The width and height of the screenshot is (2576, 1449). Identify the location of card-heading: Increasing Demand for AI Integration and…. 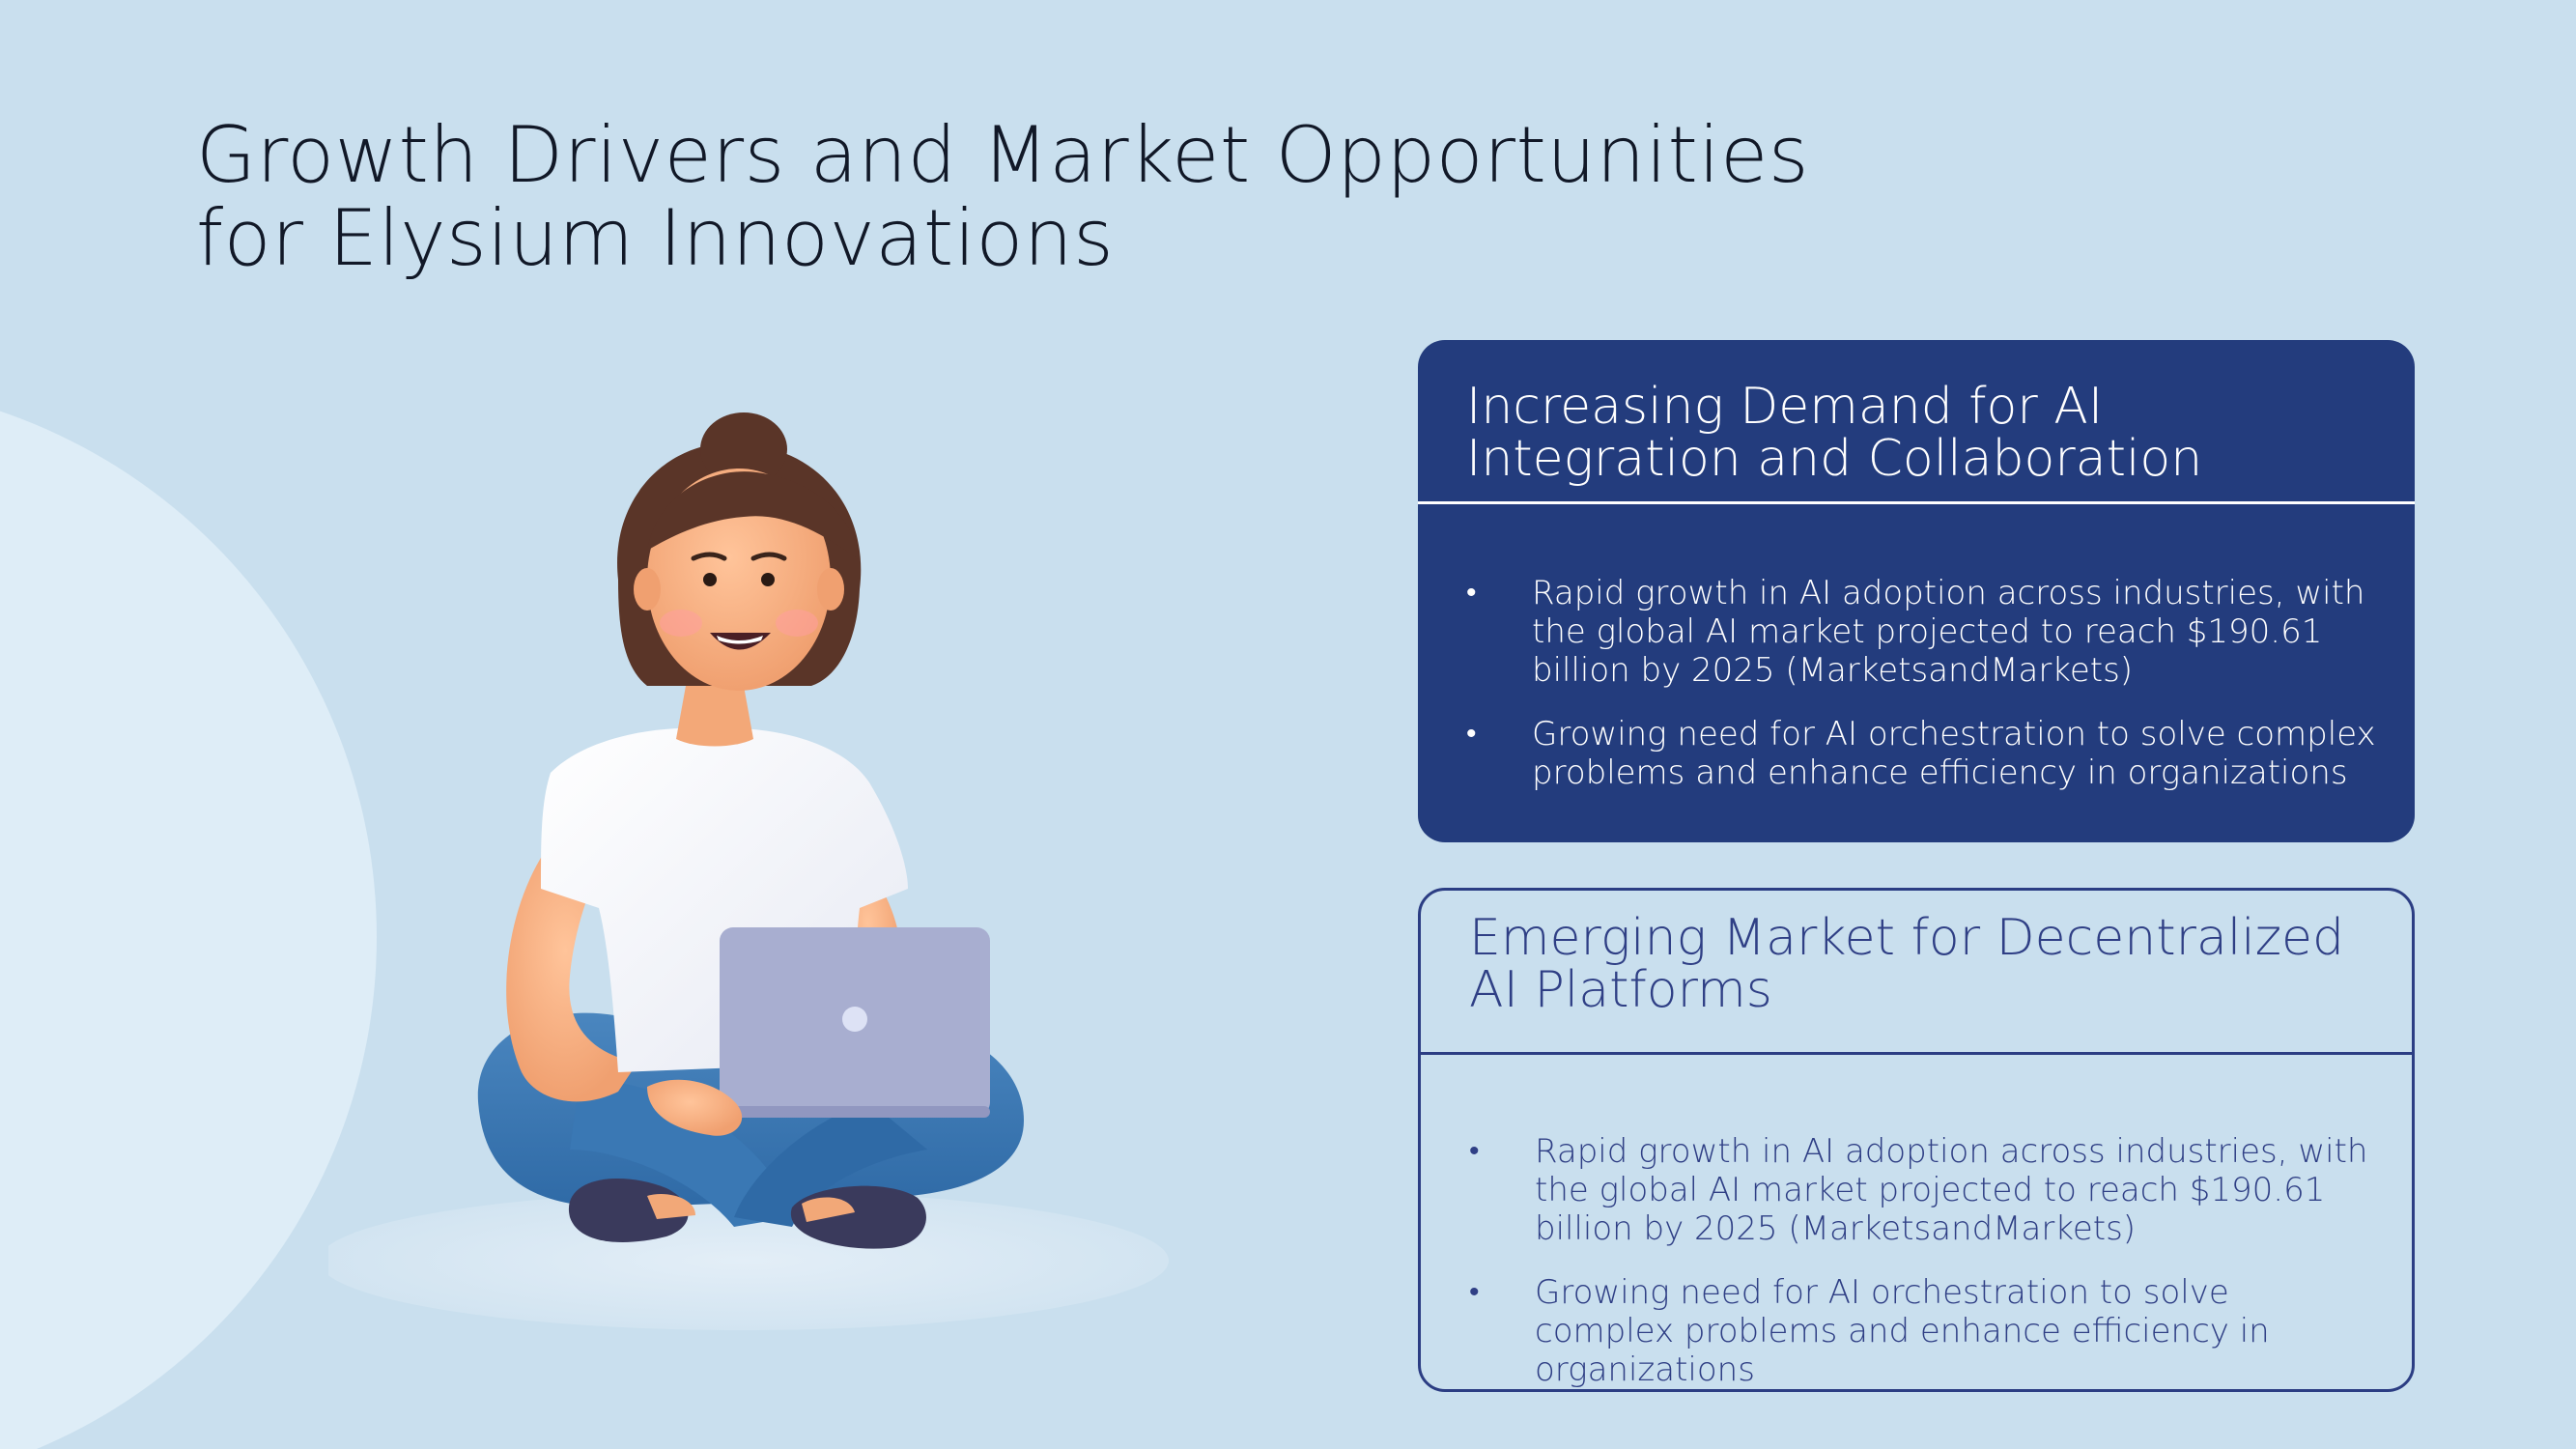
(1916, 422).